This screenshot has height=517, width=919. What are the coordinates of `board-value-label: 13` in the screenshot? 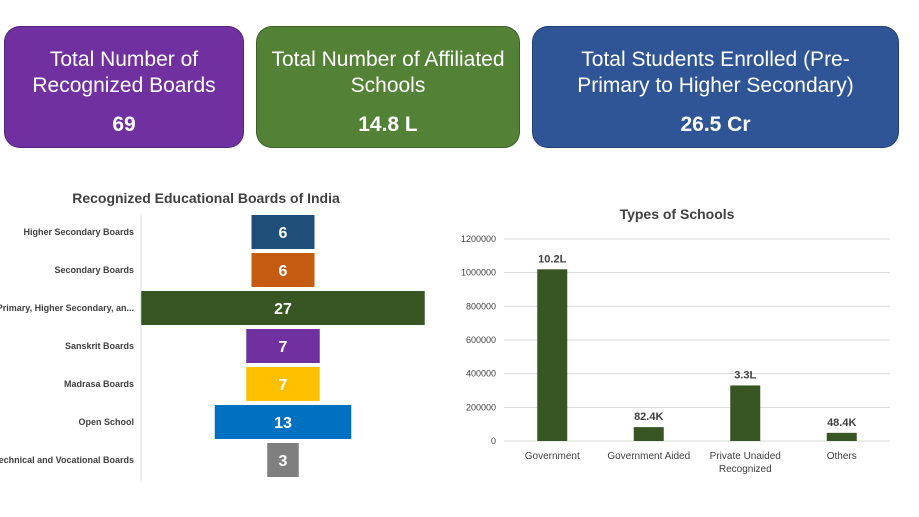 It's located at (283, 423).